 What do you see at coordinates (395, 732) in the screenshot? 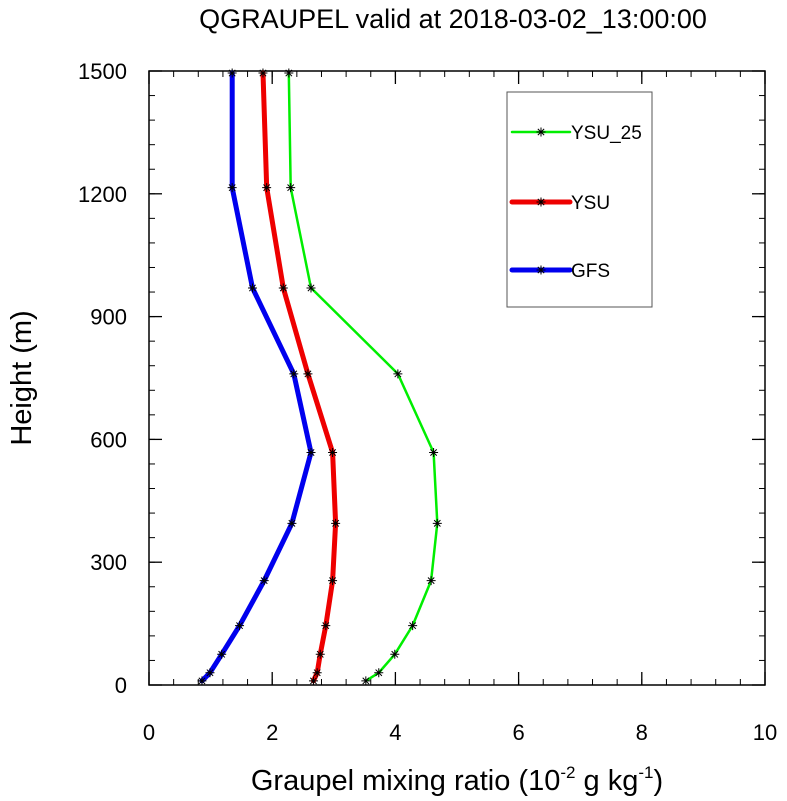
I see `x-tick-label: 4` at bounding box center [395, 732].